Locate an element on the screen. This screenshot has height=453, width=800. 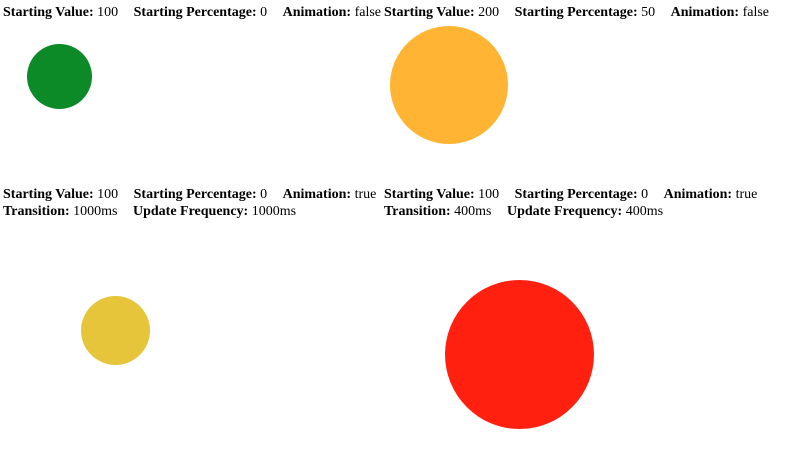
starting-value: 200 is located at coordinates (489, 12).